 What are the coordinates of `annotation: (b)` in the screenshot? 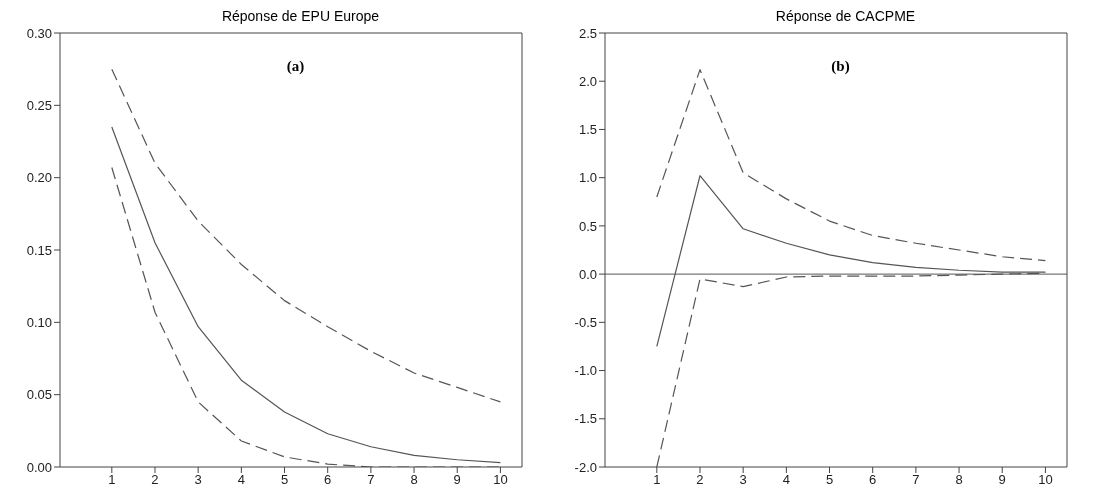 It's located at (840, 66).